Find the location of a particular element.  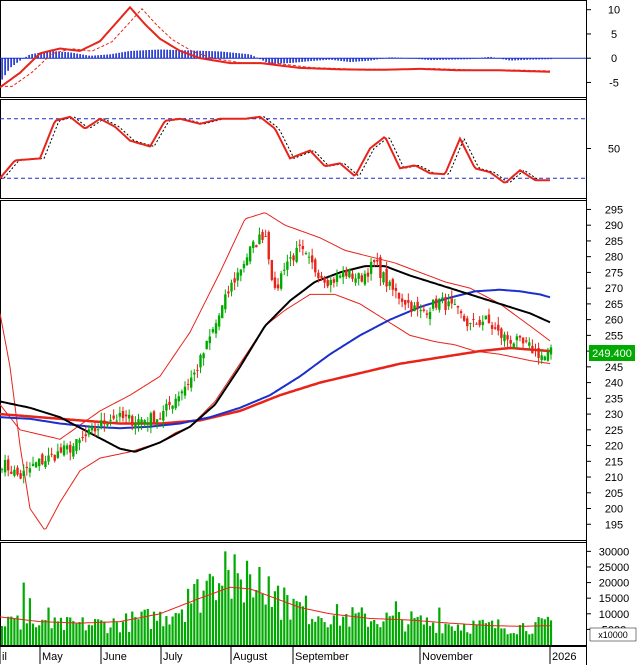

macd-y-tick-label: 5 is located at coordinates (614, 35).